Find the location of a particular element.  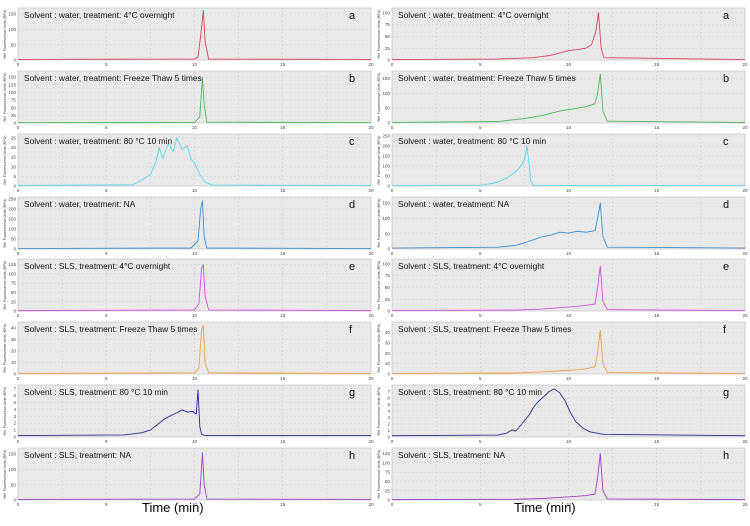

y-tick-label: 200 is located at coordinates (12, 209).